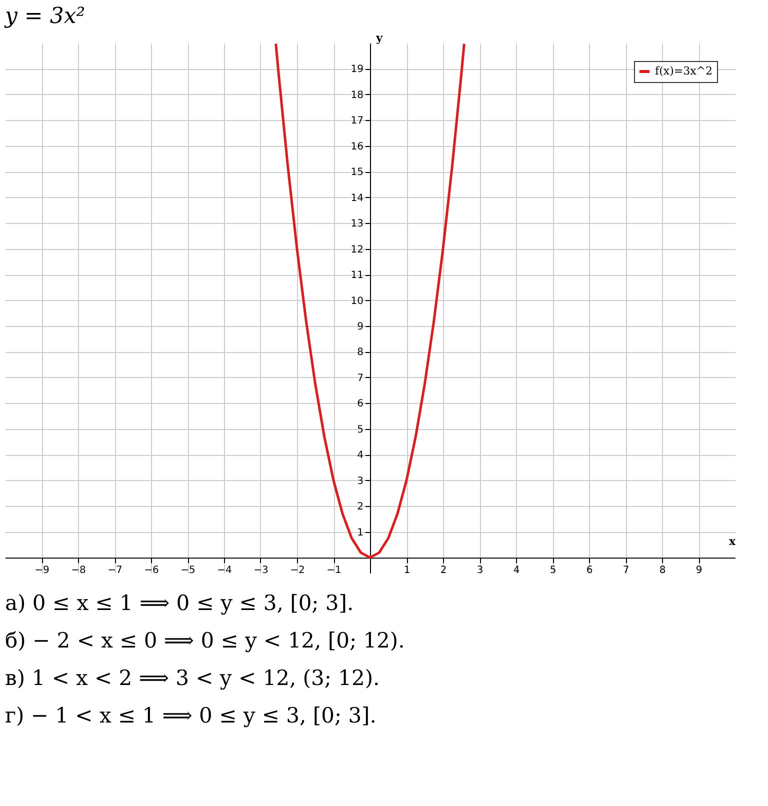 The image size is (768, 806). Describe the element at coordinates (151, 570) in the screenshot. I see `x-tick-label: −6` at that location.